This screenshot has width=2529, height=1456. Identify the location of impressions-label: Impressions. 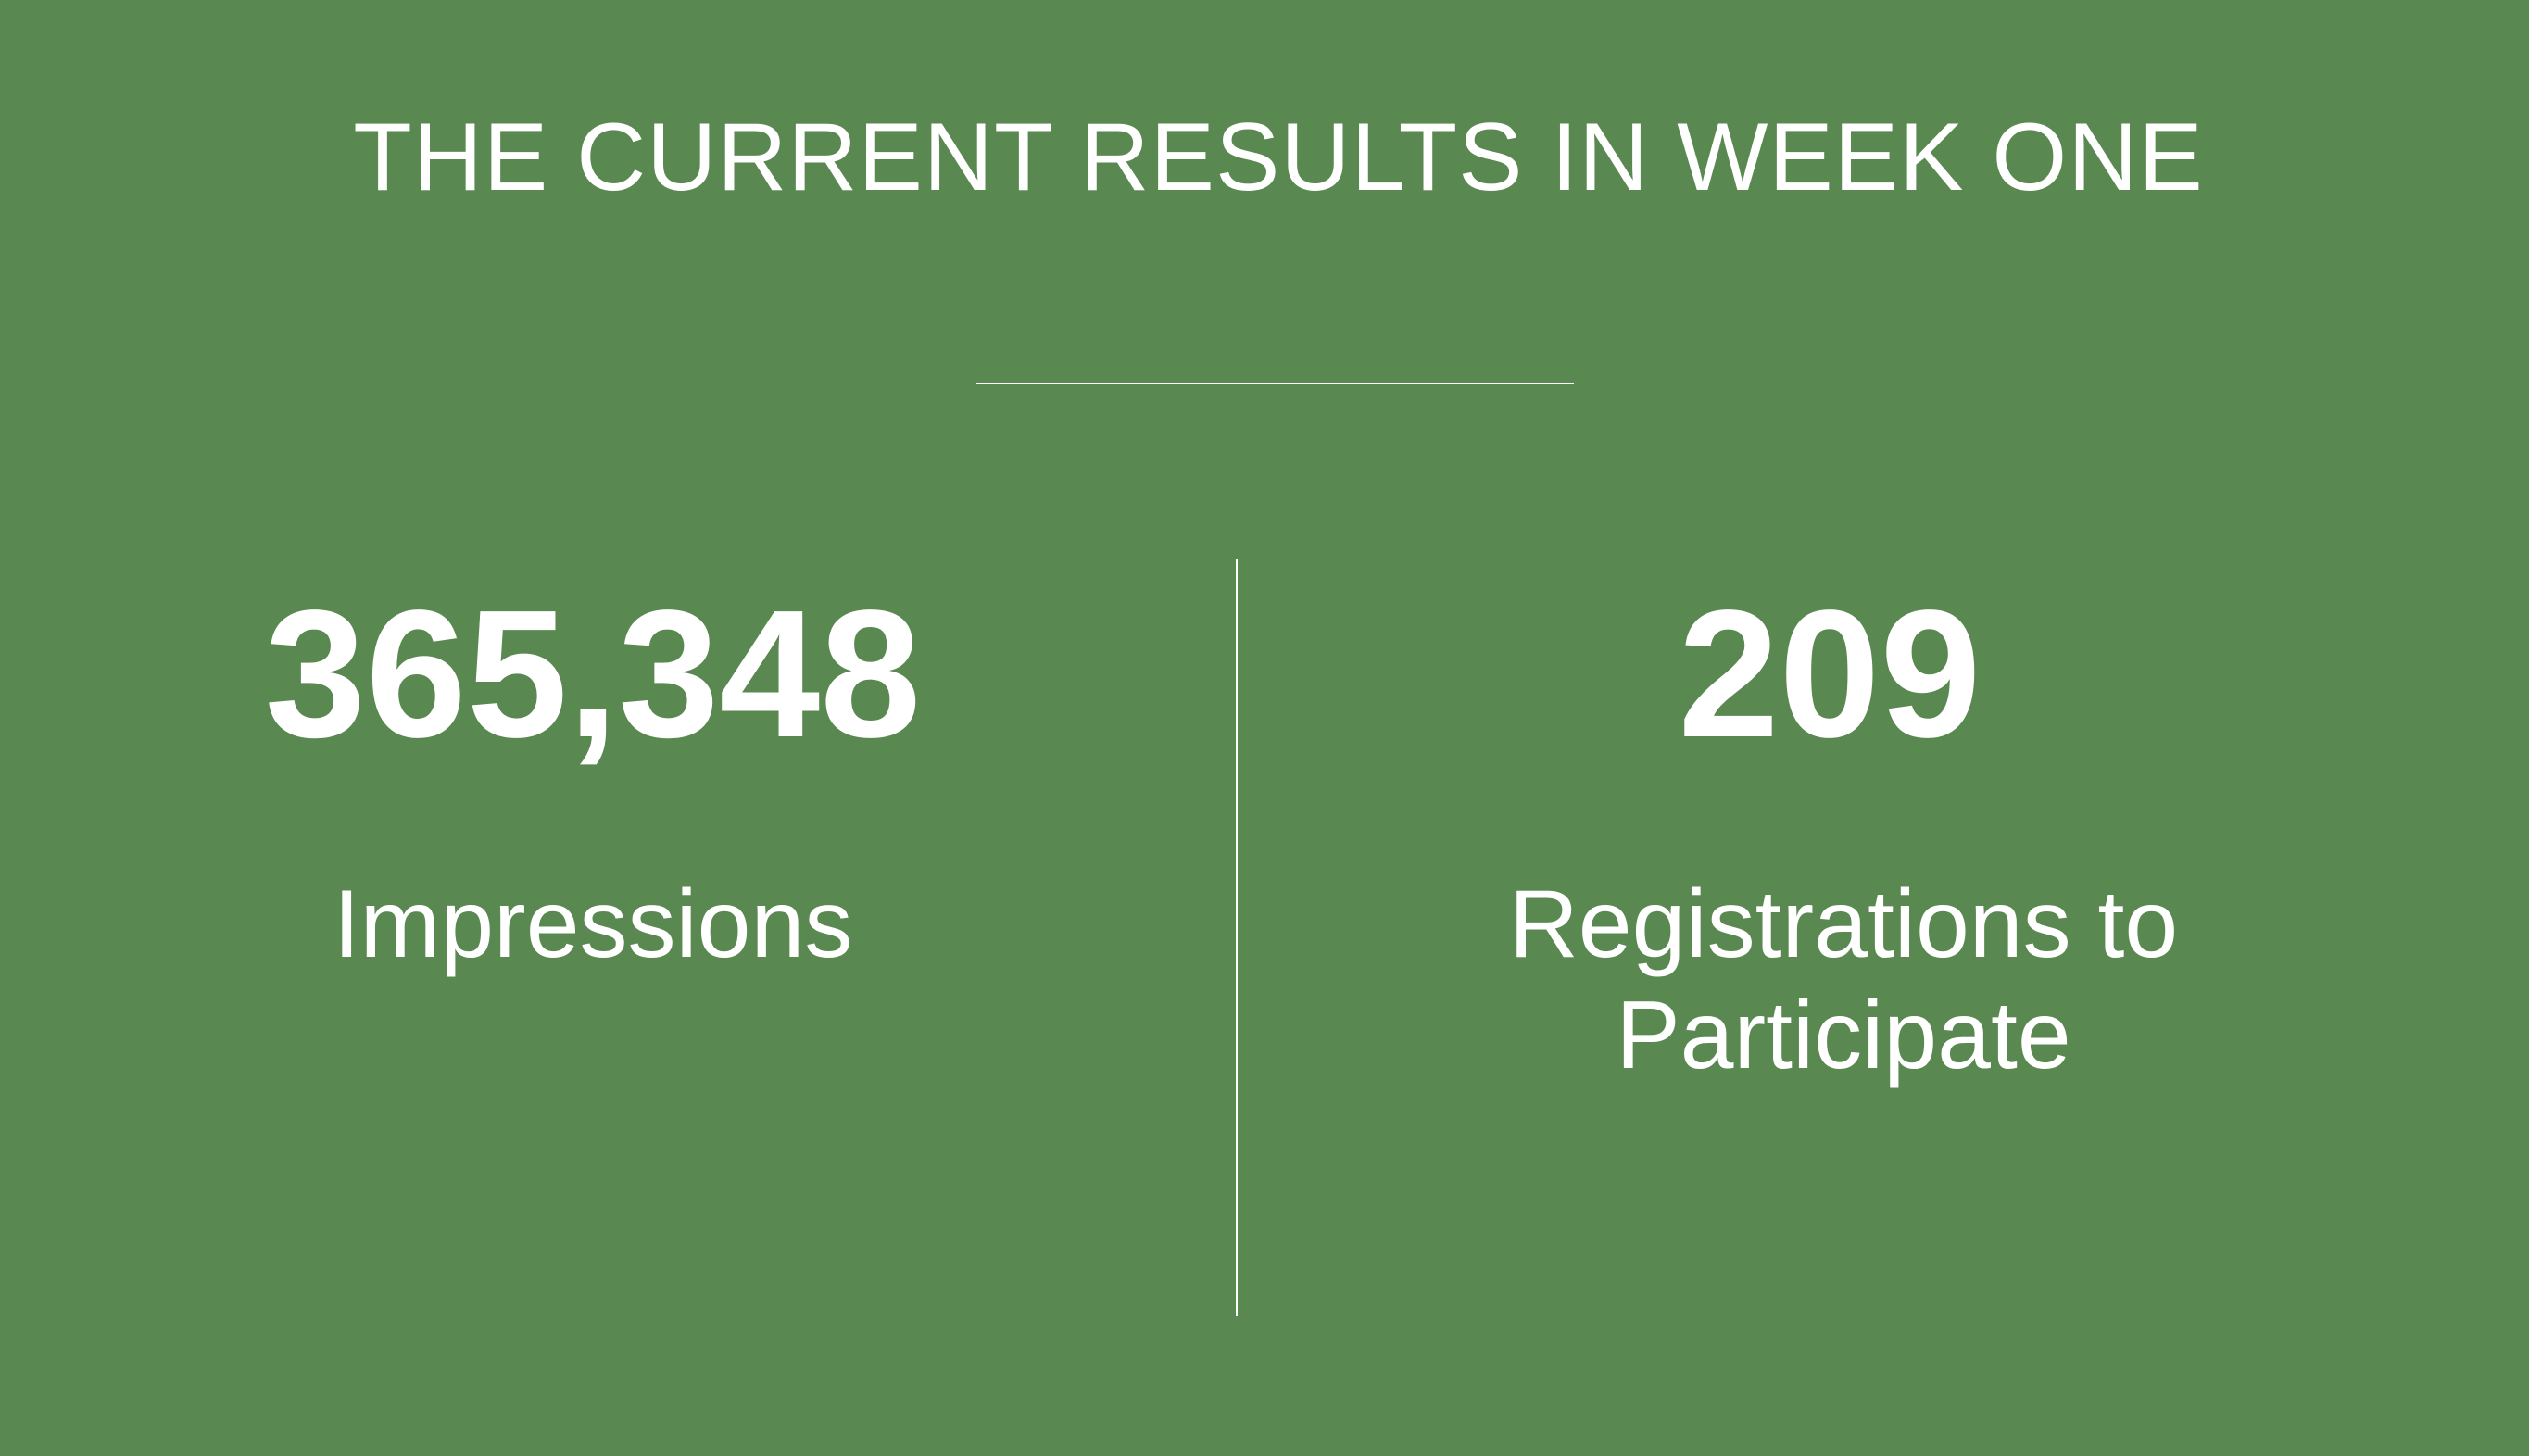
(593, 924).